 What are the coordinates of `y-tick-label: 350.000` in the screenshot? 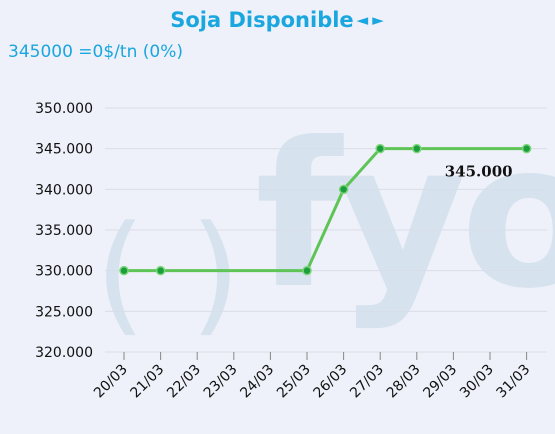 It's located at (64, 109).